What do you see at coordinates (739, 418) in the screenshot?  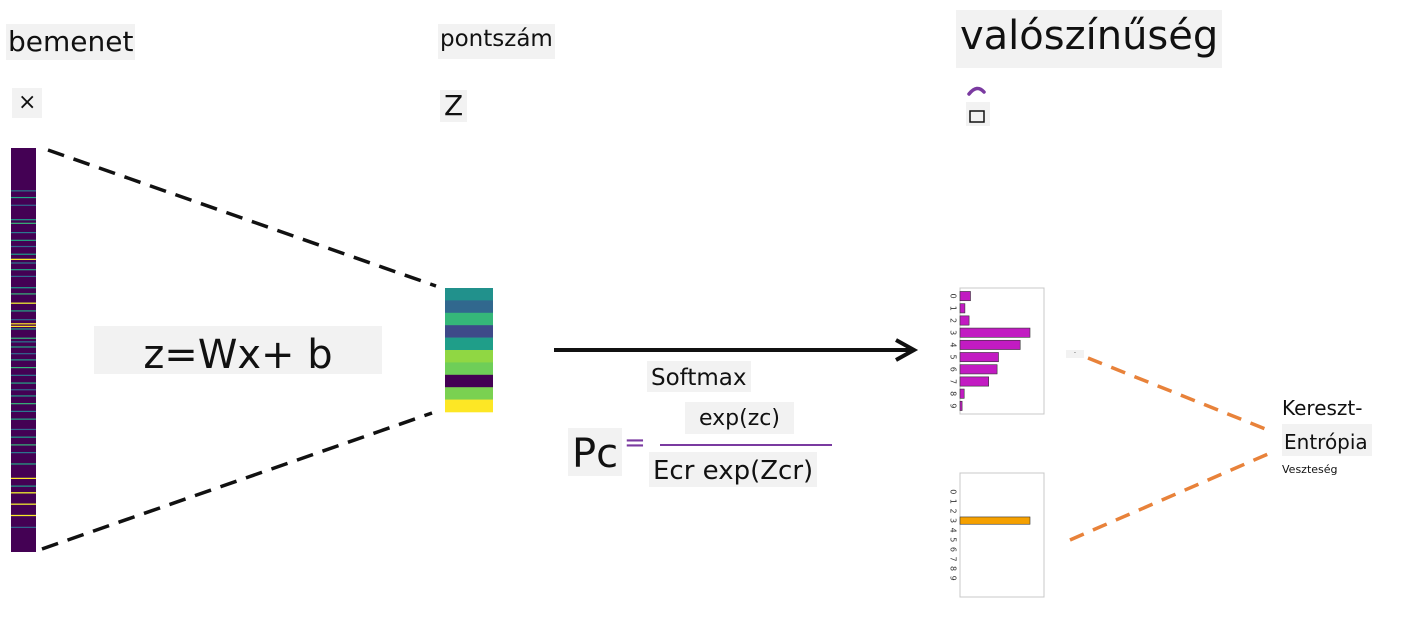 I see `softmax-numerator: exp(zc)` at bounding box center [739, 418].